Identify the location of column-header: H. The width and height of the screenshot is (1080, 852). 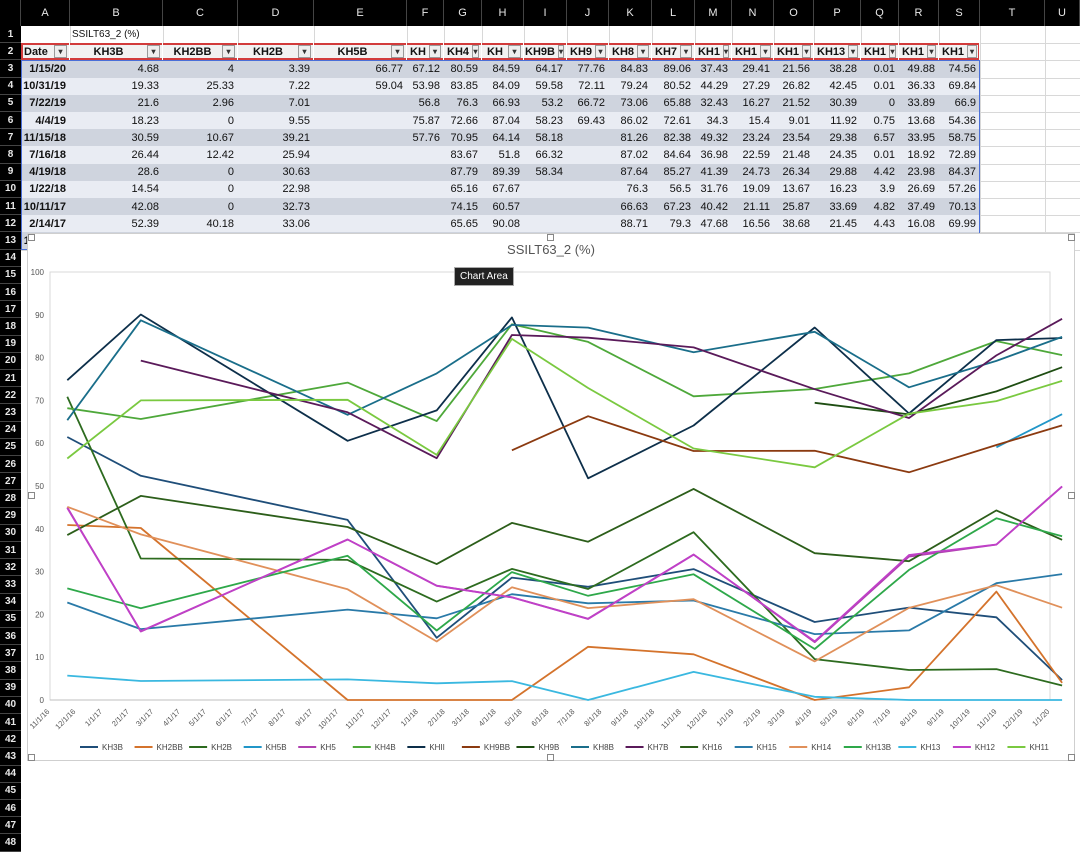
(503, 13).